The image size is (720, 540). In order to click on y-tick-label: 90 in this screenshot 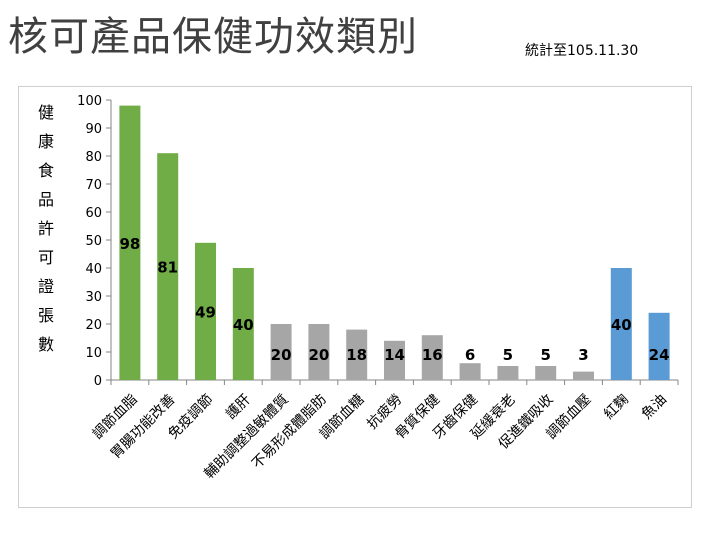, I will do `click(93, 129)`.